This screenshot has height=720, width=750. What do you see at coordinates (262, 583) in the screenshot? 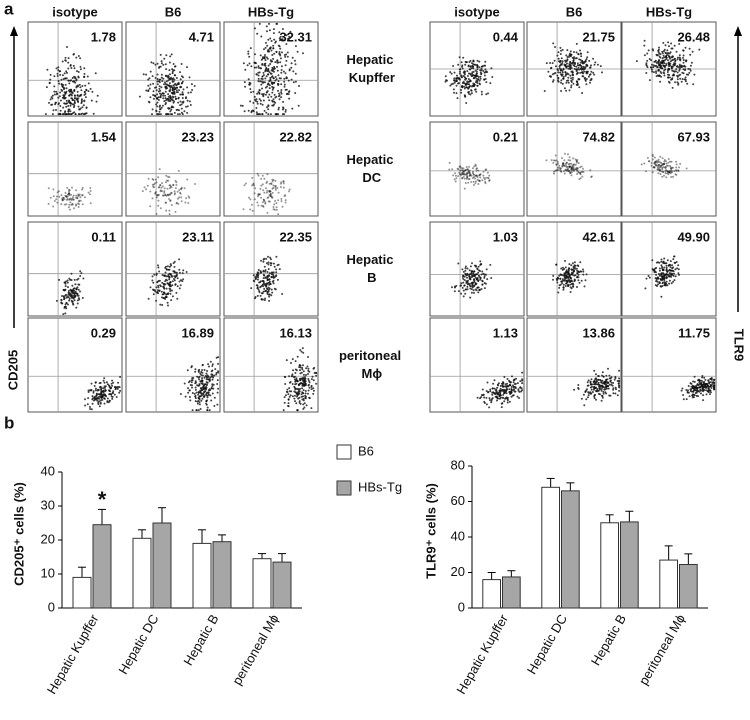
I see `bar` at bounding box center [262, 583].